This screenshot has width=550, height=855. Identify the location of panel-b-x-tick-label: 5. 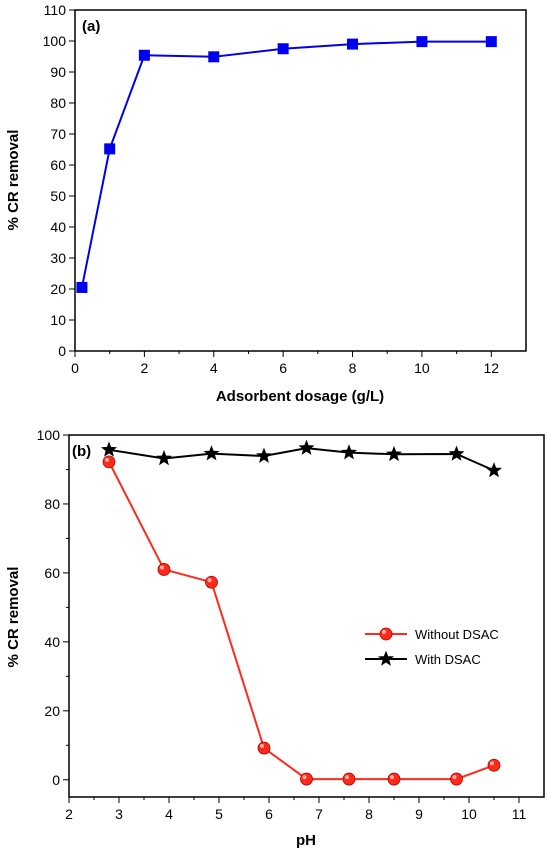
(219, 814).